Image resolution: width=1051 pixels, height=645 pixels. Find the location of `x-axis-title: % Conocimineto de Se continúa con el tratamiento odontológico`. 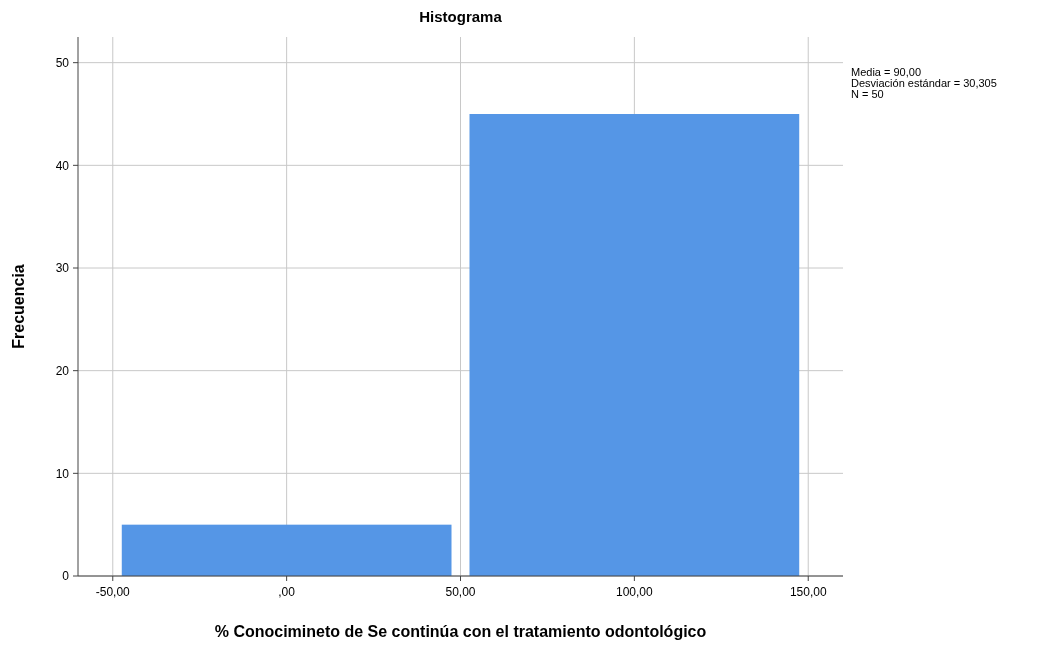

x-axis-title: % Conocimineto de Se continúa con el tratamiento odontológico is located at coordinates (460, 631).